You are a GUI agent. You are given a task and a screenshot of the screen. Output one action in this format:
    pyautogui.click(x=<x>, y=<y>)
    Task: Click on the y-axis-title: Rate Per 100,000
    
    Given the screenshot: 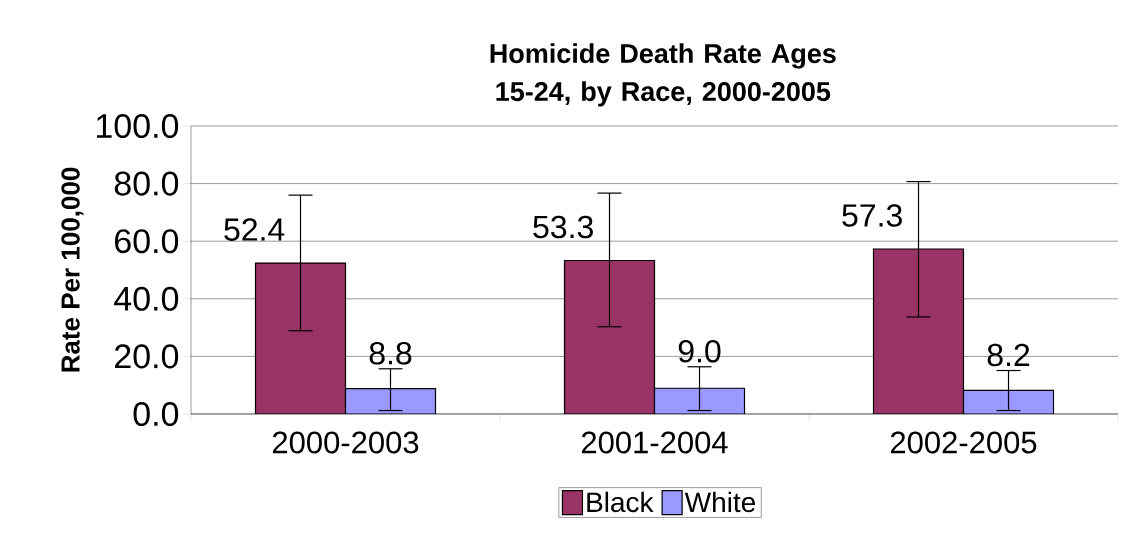 What is the action you would take?
    pyautogui.click(x=72, y=269)
    